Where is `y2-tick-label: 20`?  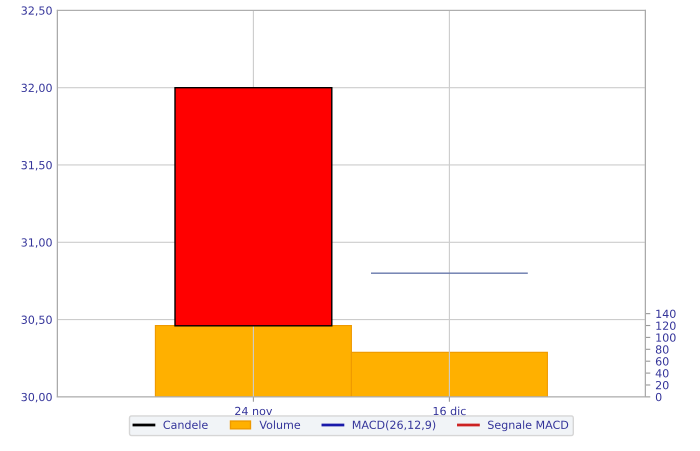
y2-tick-label: 20 is located at coordinates (662, 385).